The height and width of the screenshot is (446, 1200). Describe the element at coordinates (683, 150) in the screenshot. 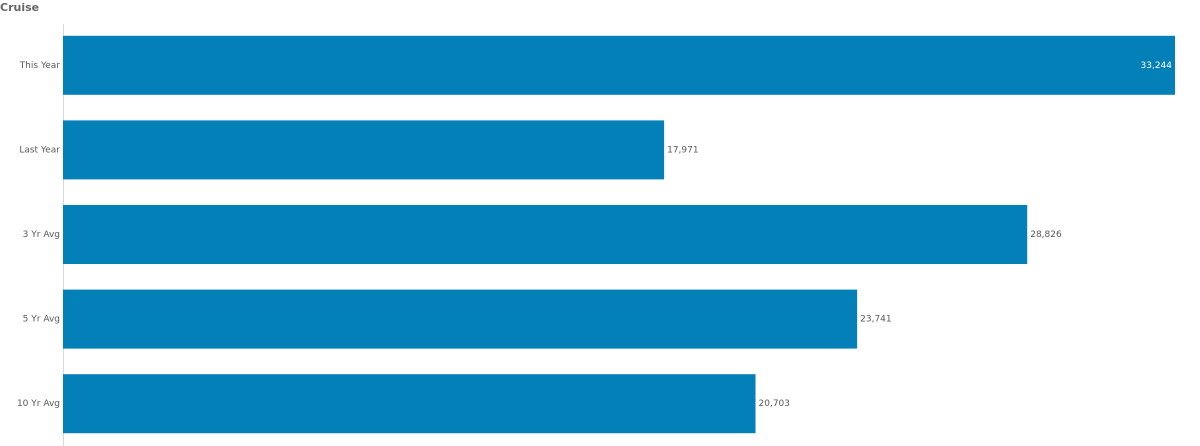

I see `value-label: 17,971` at that location.